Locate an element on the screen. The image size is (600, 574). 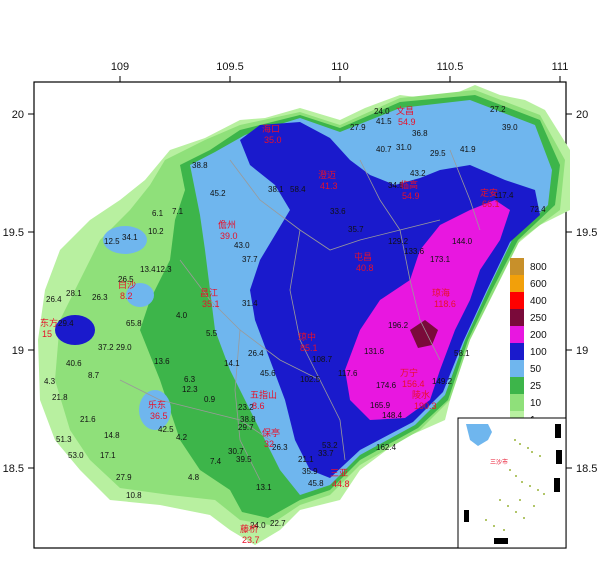
point-value-label: 149.2 is located at coordinates (442, 381).